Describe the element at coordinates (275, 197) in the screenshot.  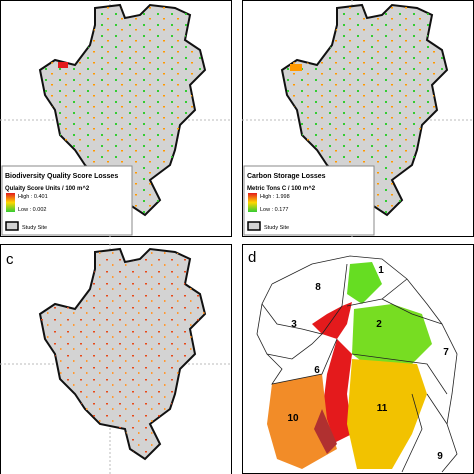
I see `legend-high: High : 1.998` at that location.